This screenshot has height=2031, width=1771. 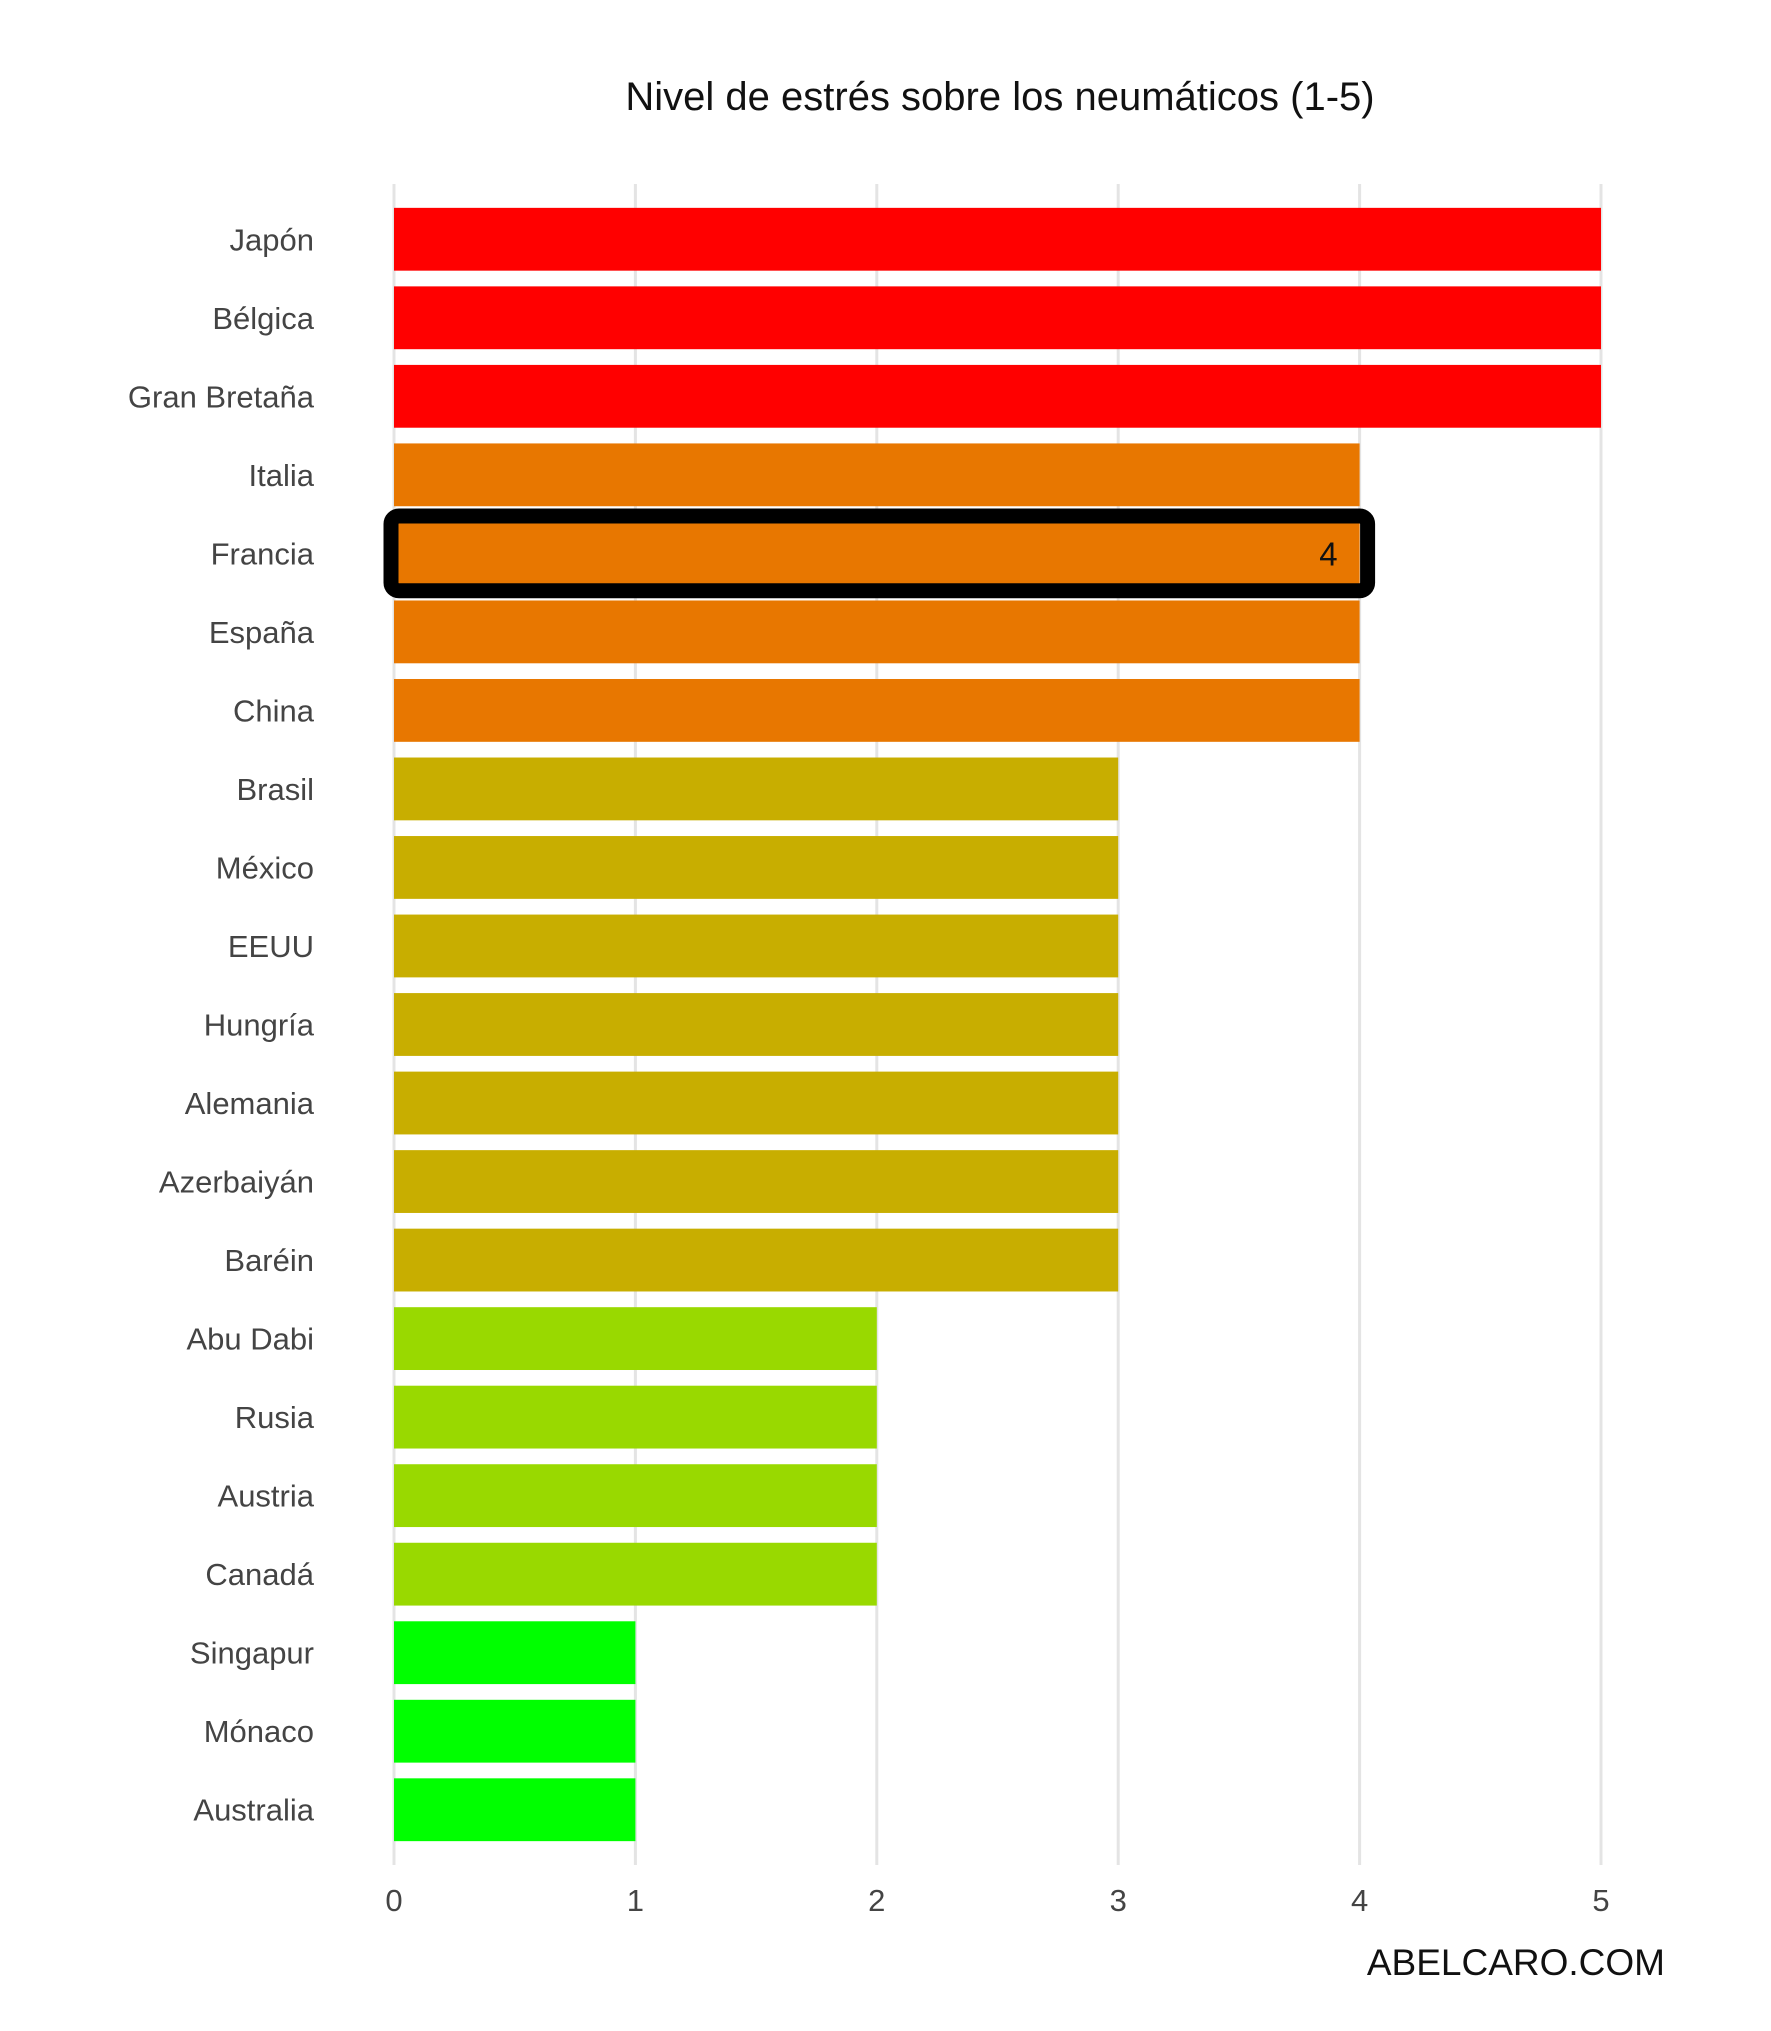 What do you see at coordinates (269, 1260) in the screenshot?
I see `category-label-barein: Baréin` at bounding box center [269, 1260].